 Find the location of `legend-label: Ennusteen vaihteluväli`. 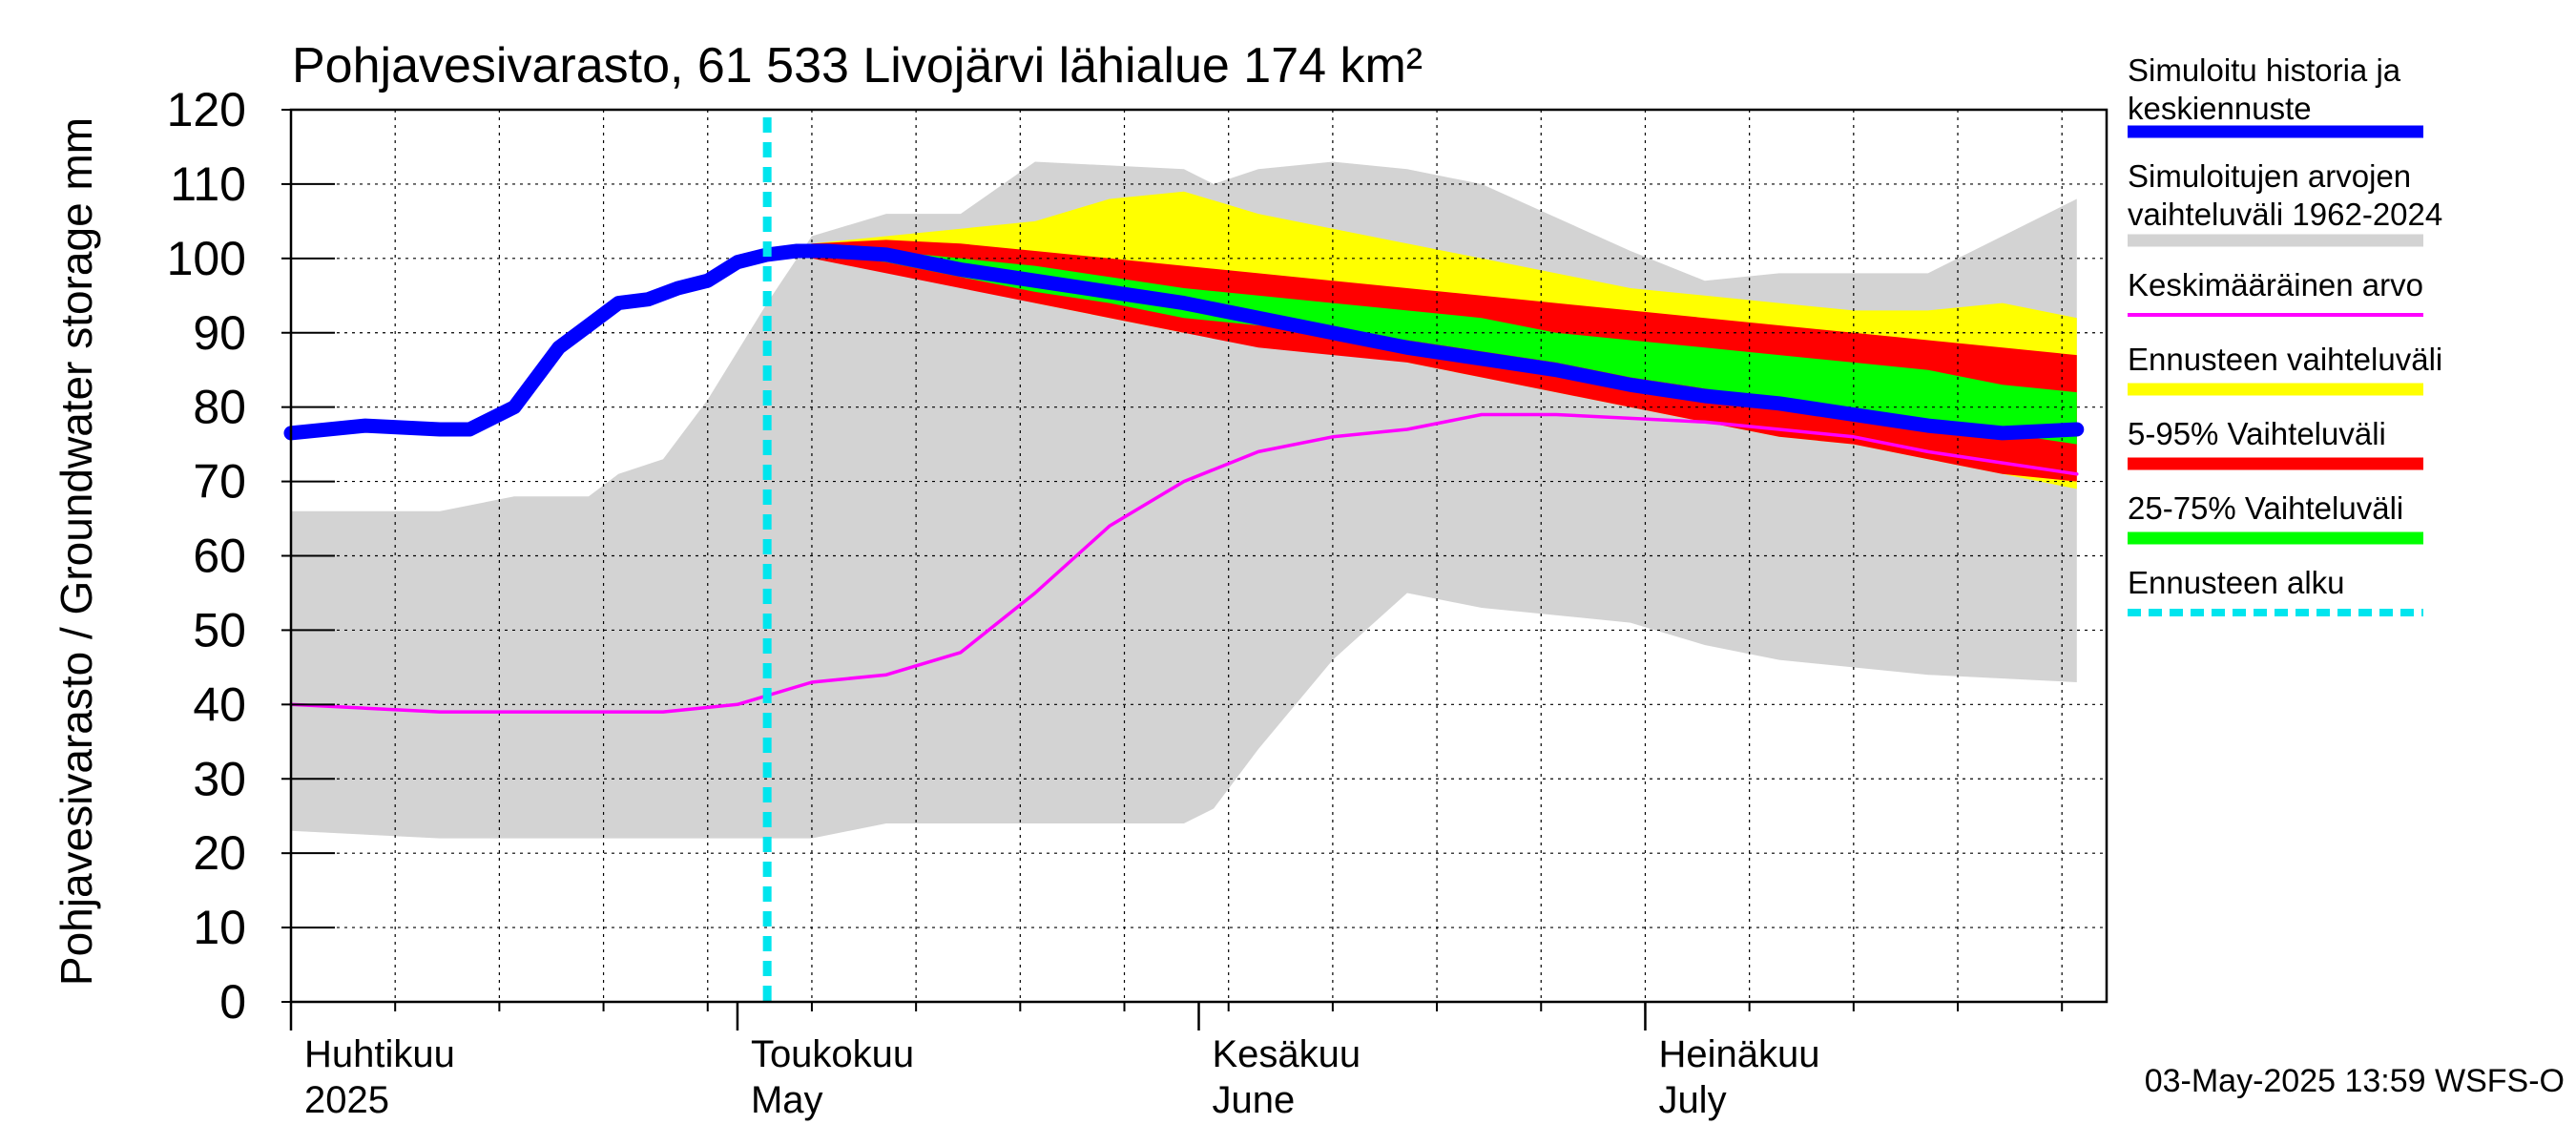

legend-label: Ennusteen vaihteluväli is located at coordinates (2285, 360).